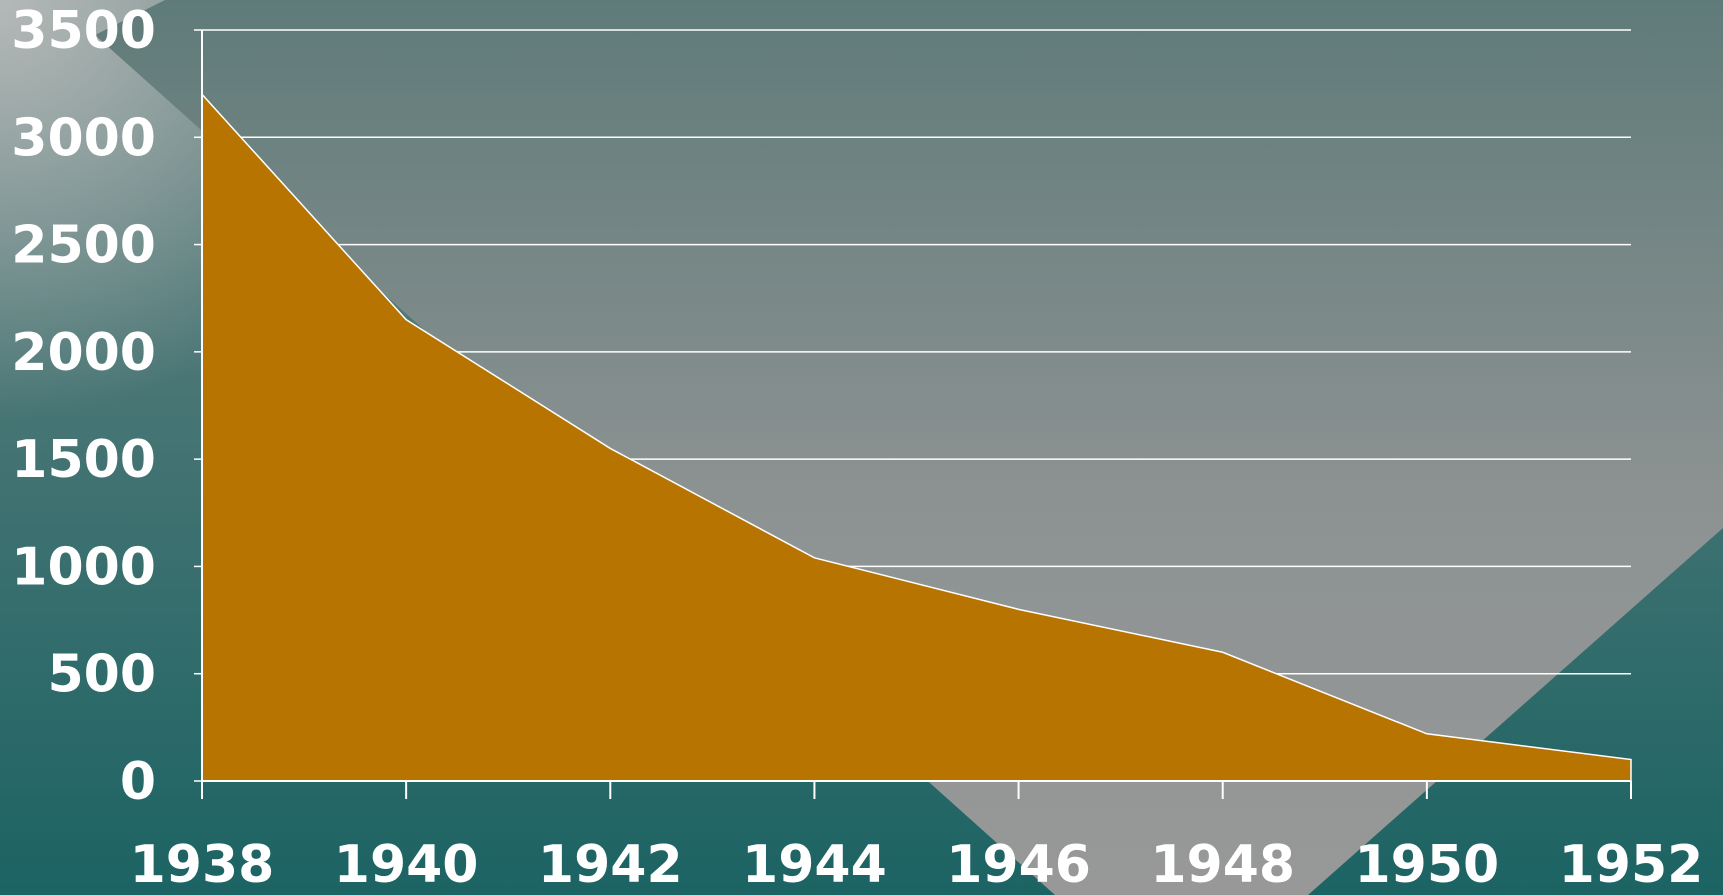  I want to click on x-tick-label: 1946, so click(1018, 865).